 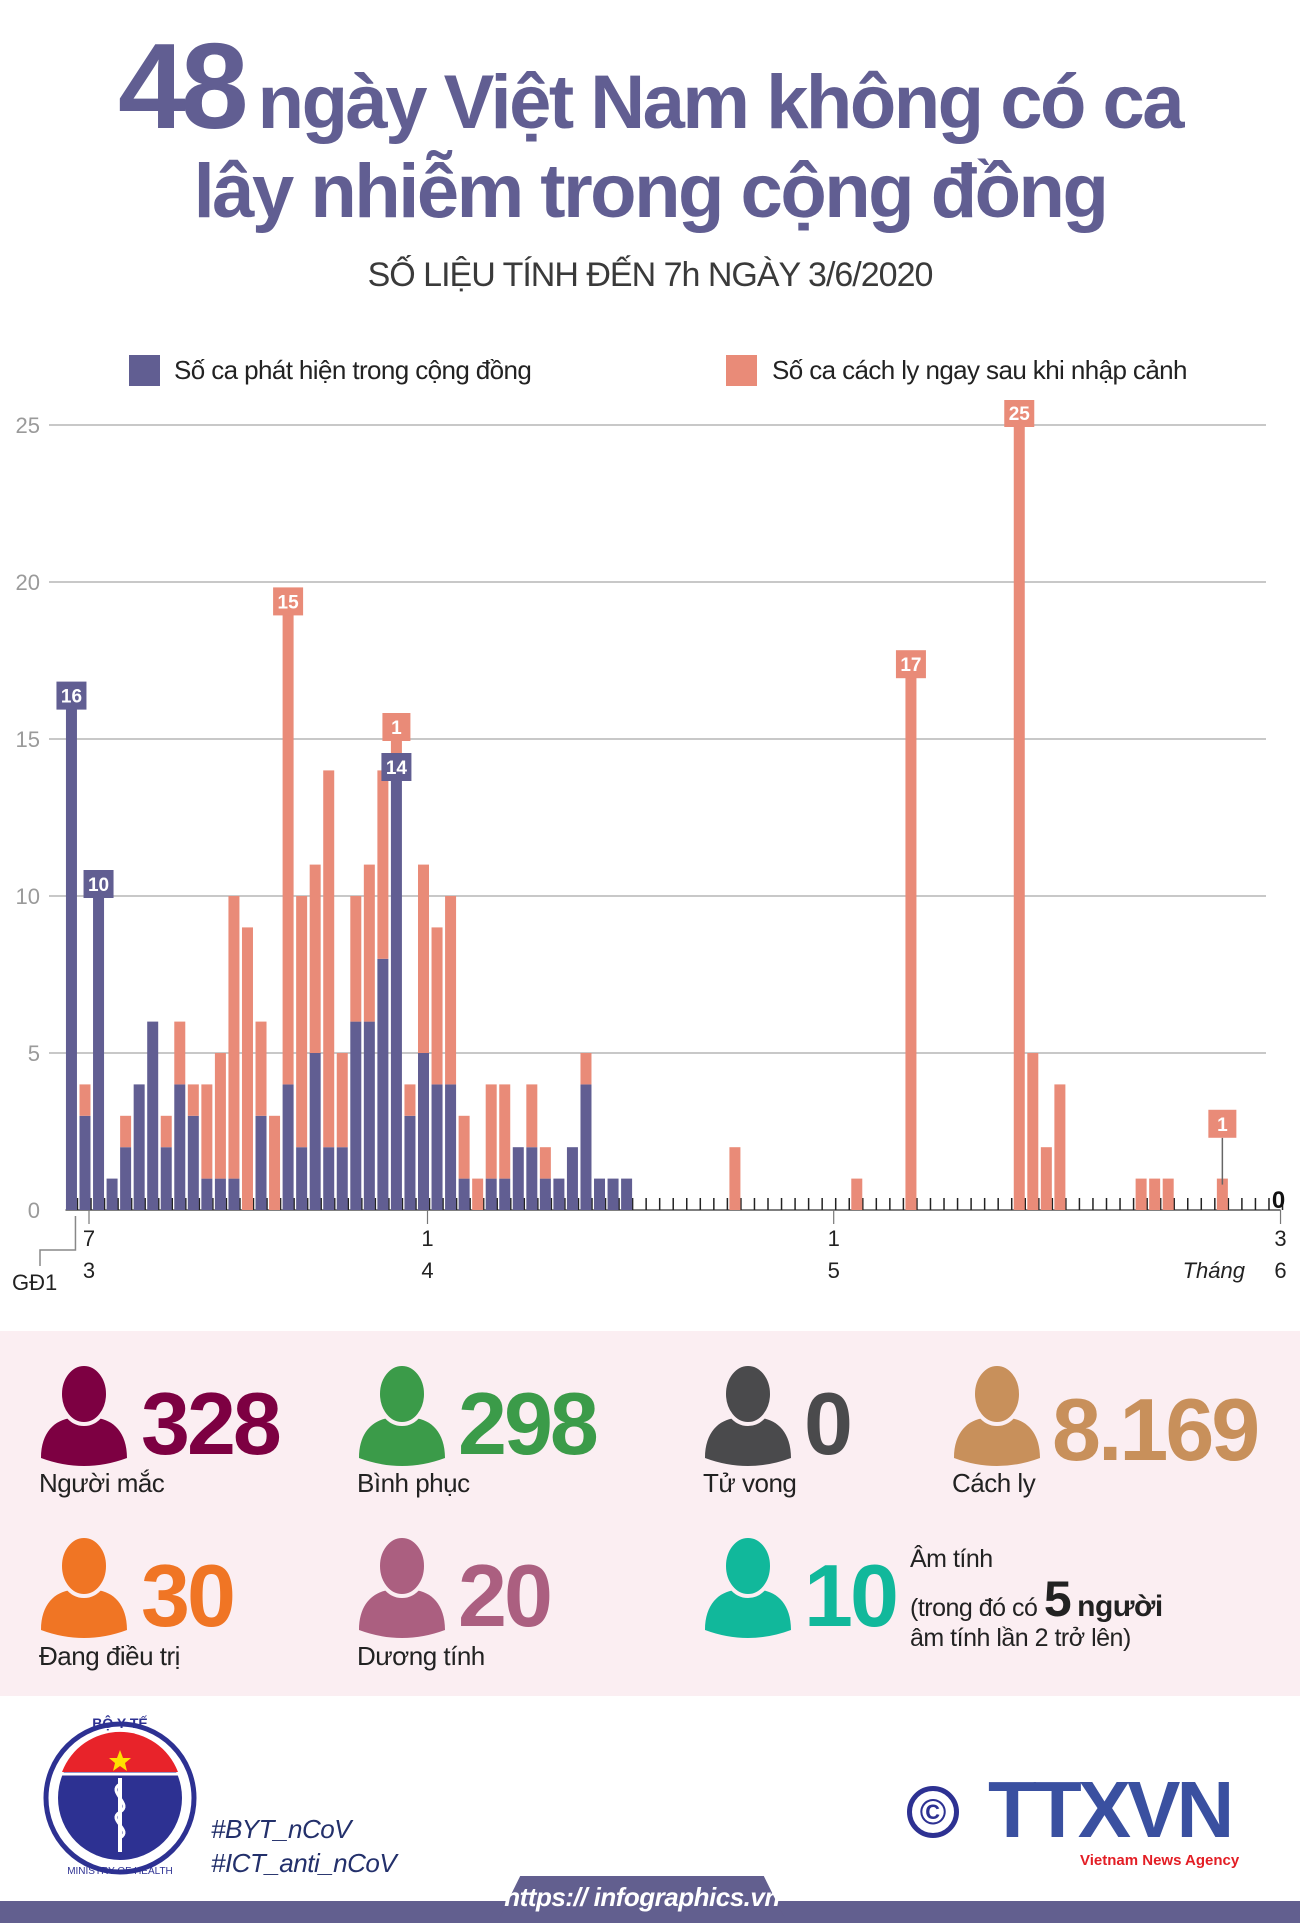 What do you see at coordinates (1020, 414) in the screenshot?
I see `data-label: 25` at bounding box center [1020, 414].